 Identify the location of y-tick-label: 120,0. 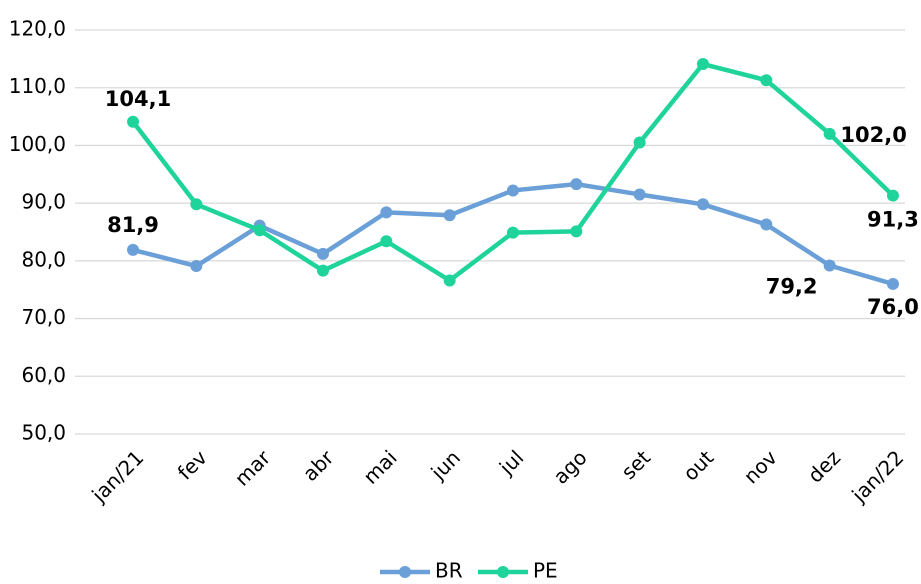
(37, 29).